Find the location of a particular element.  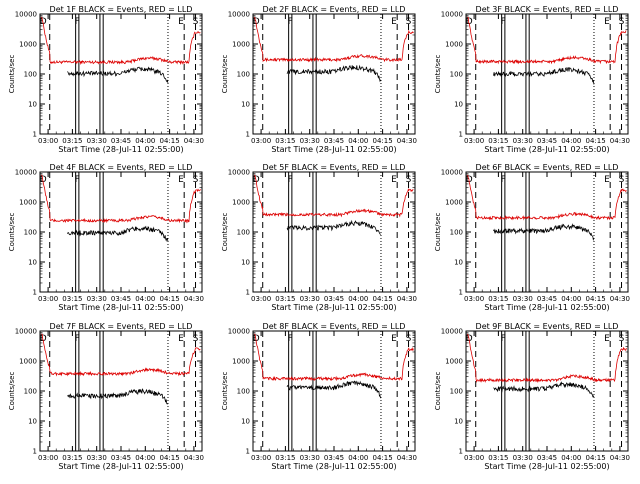

panel-title: Det 8F BLACK = Events, RED = LLD is located at coordinates (334, 326).